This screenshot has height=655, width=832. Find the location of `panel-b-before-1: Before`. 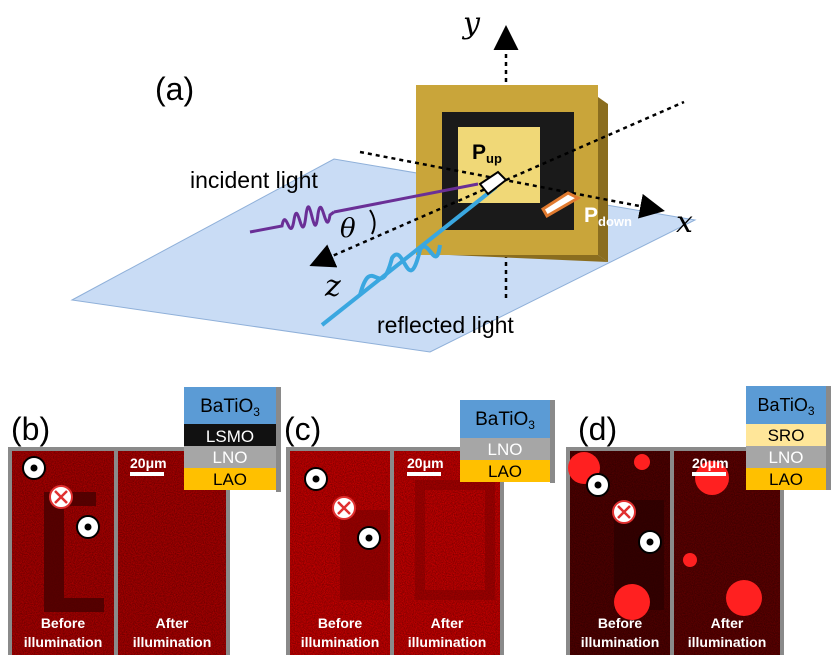

panel-b-before-1: Before is located at coordinates (63, 623).